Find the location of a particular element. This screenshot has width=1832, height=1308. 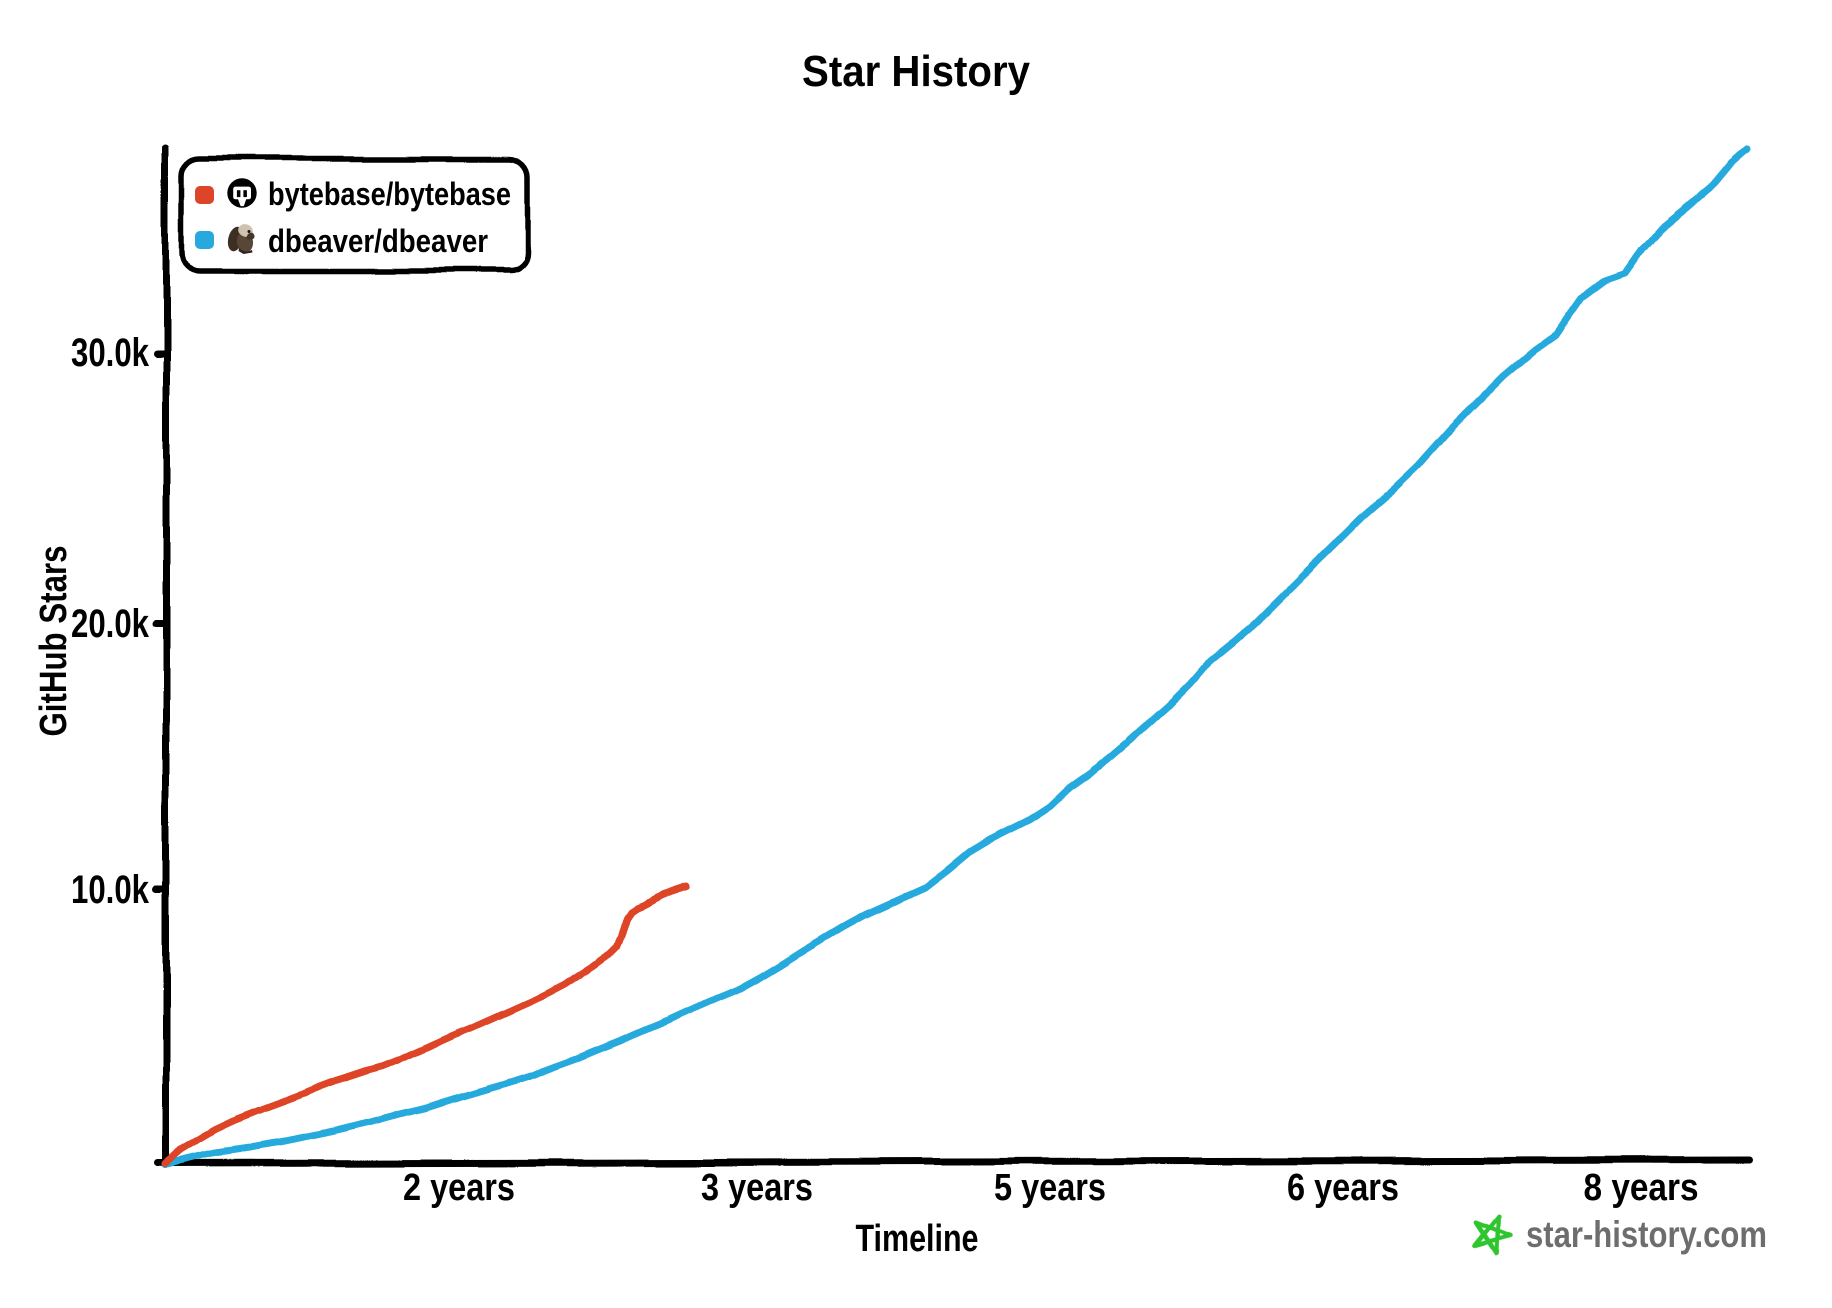

svg-text: GitHub Stars is located at coordinates (54, 641).